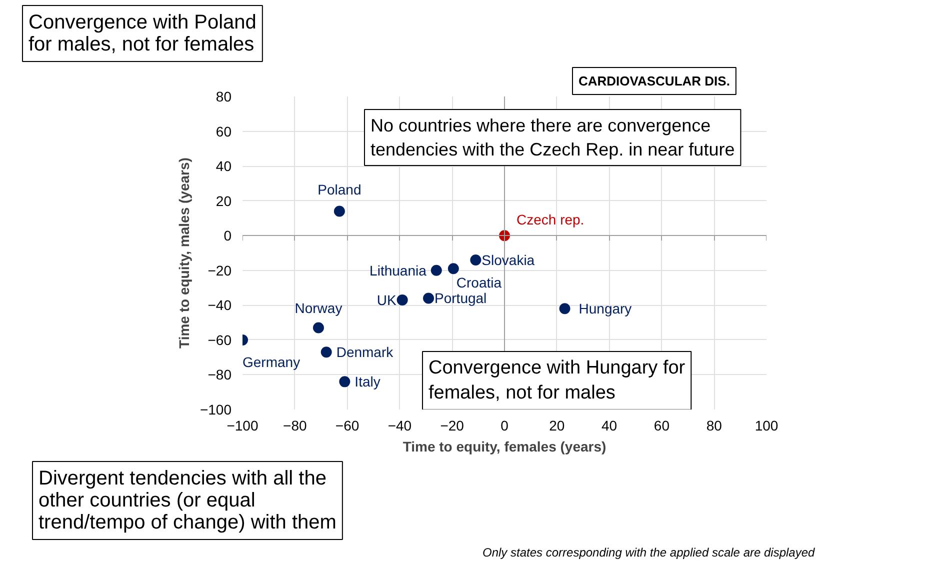  What do you see at coordinates (220, 305) in the screenshot?
I see `y-tick-label: −40` at bounding box center [220, 305].